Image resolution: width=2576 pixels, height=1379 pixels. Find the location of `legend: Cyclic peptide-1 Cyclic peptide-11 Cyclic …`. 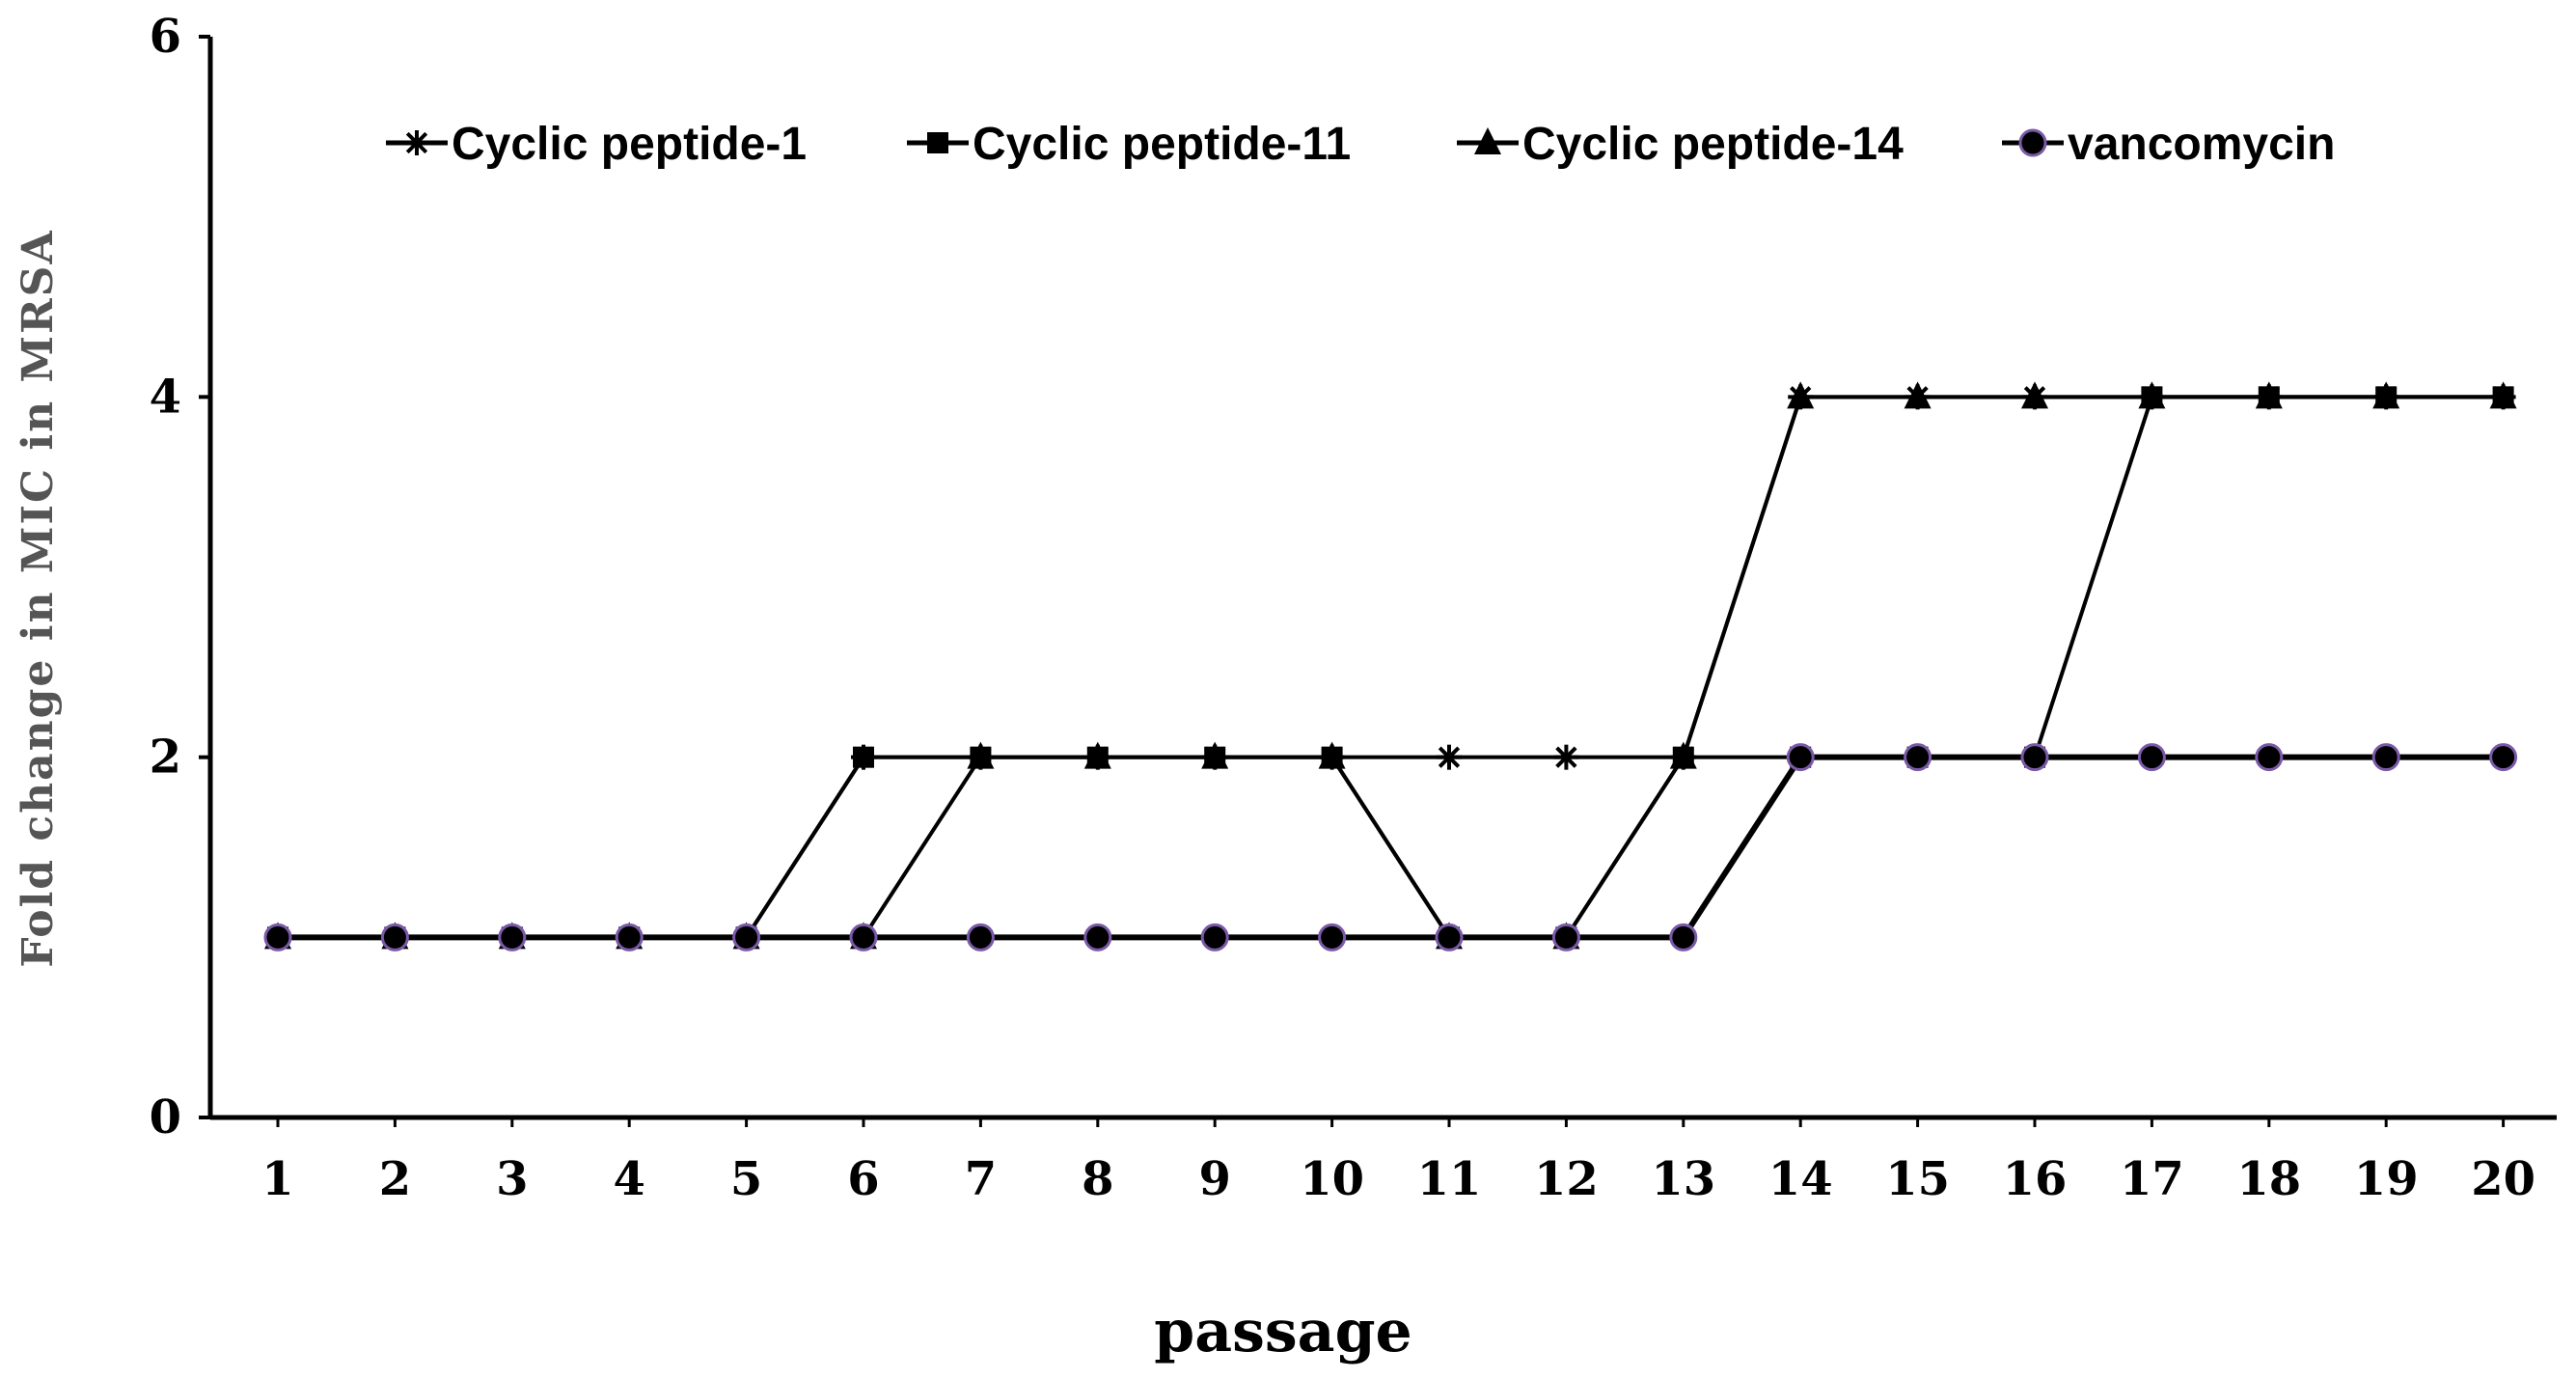

legend: Cyclic peptide-1 Cyclic peptide-11 Cyclic … is located at coordinates (1360, 144).